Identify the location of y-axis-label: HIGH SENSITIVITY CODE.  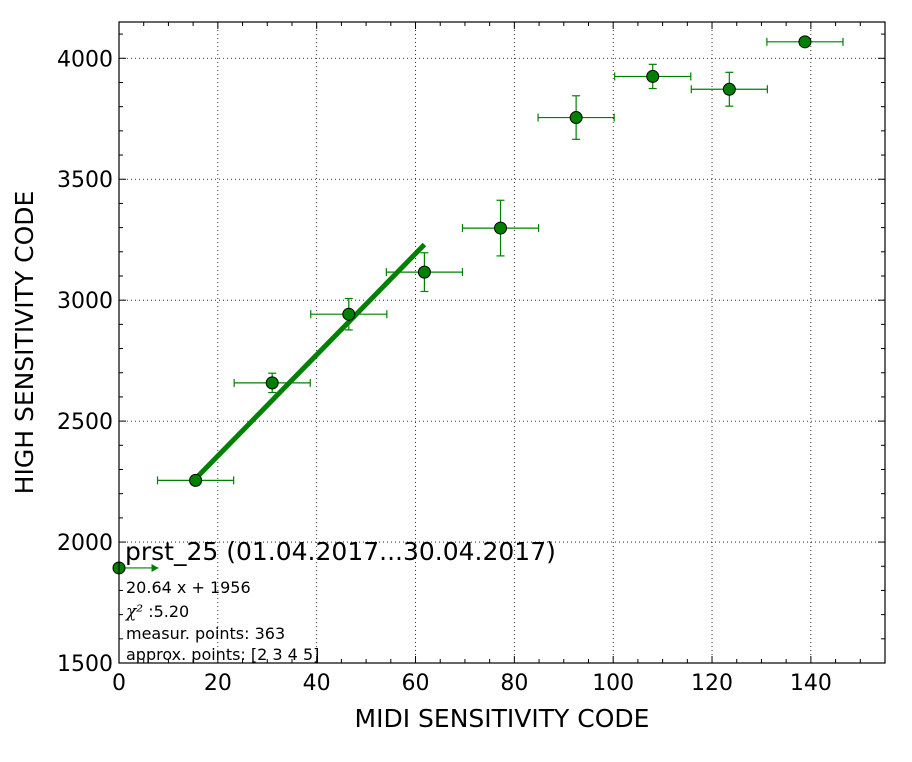
(24, 343).